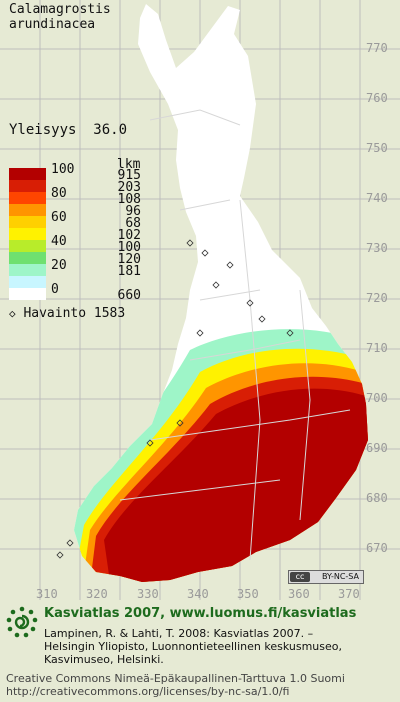 Image resolution: width=400 pixels, height=702 pixels. What do you see at coordinates (59, 265) in the screenshot?
I see `legend-label: 20` at bounding box center [59, 265].